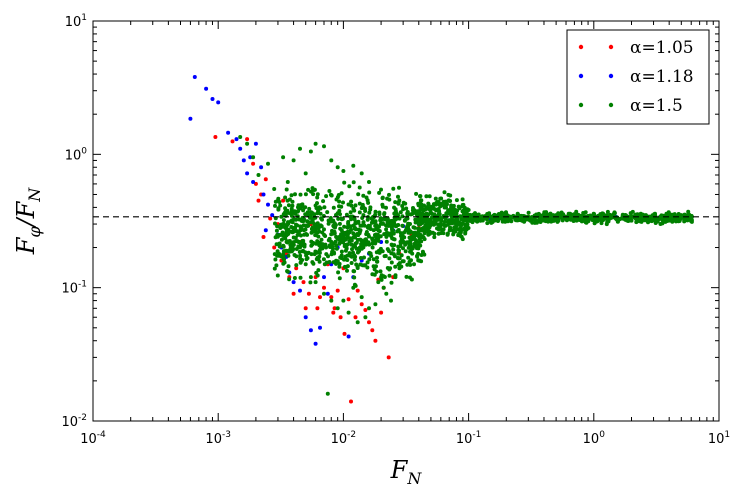 This screenshot has width=743, height=496. Describe the element at coordinates (76, 21) in the screenshot. I see `y-tick-label: 101` at that location.